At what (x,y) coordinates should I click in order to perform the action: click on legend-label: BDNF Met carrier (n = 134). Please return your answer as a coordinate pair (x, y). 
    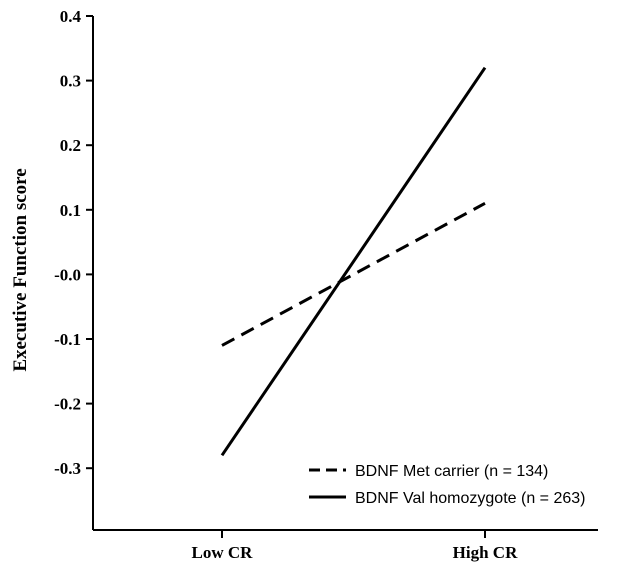
    Looking at the image, I should click on (451, 471).